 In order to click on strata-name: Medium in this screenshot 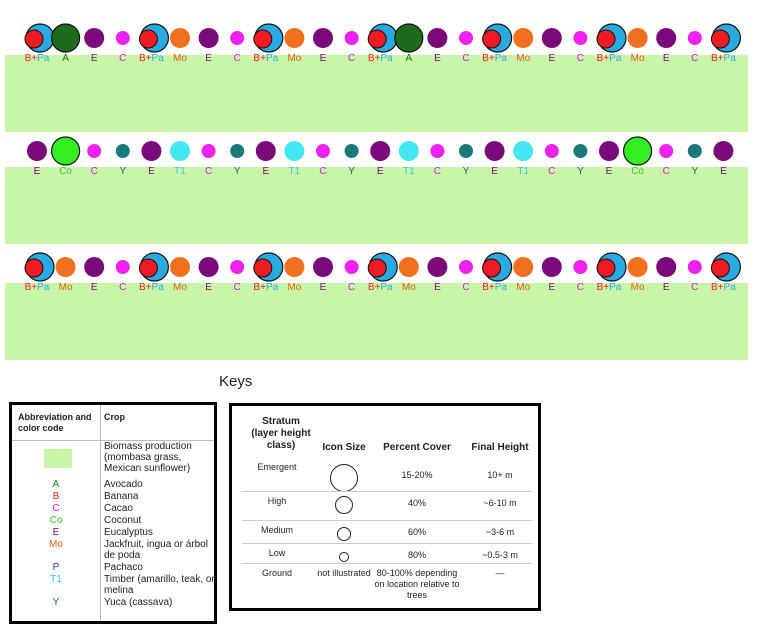, I will do `click(276, 530)`.